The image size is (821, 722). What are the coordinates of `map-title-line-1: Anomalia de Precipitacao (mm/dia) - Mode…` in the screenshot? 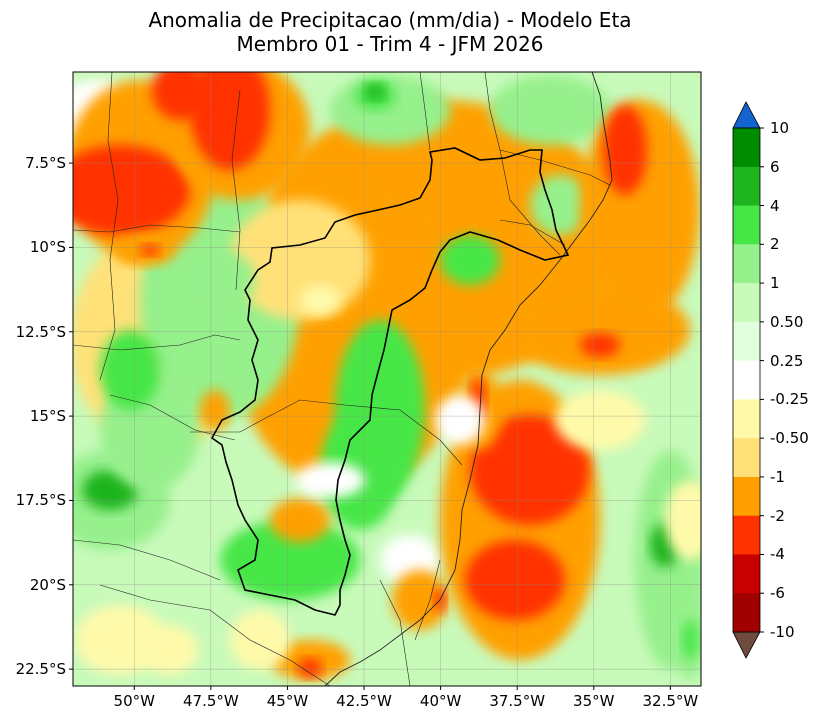 It's located at (390, 20).